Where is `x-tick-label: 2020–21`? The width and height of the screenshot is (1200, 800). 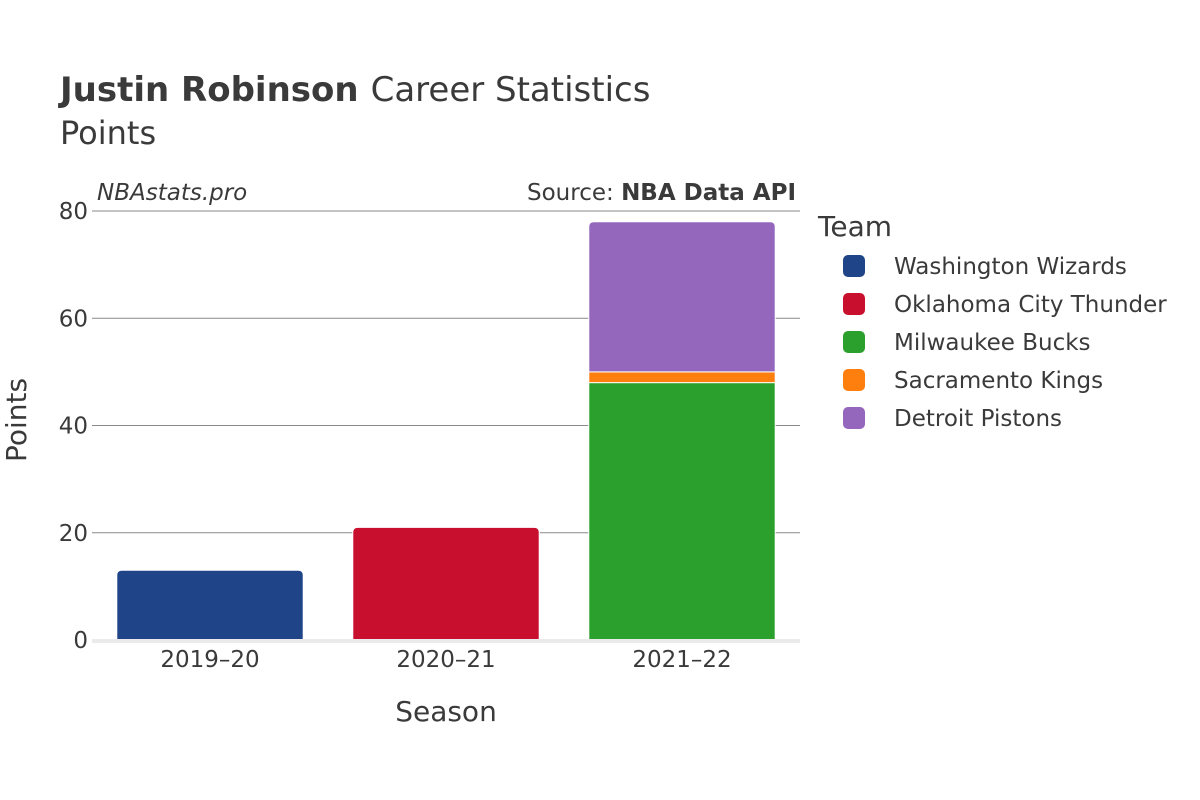 x-tick-label: 2020–21 is located at coordinates (445, 660).